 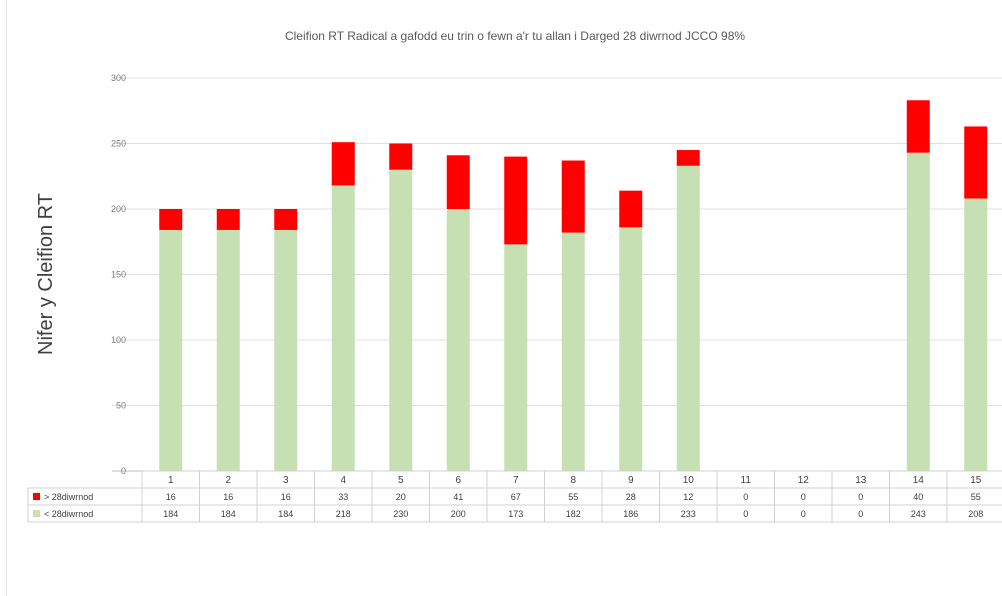 What do you see at coordinates (401, 480) in the screenshot?
I see `x-category-label: 5` at bounding box center [401, 480].